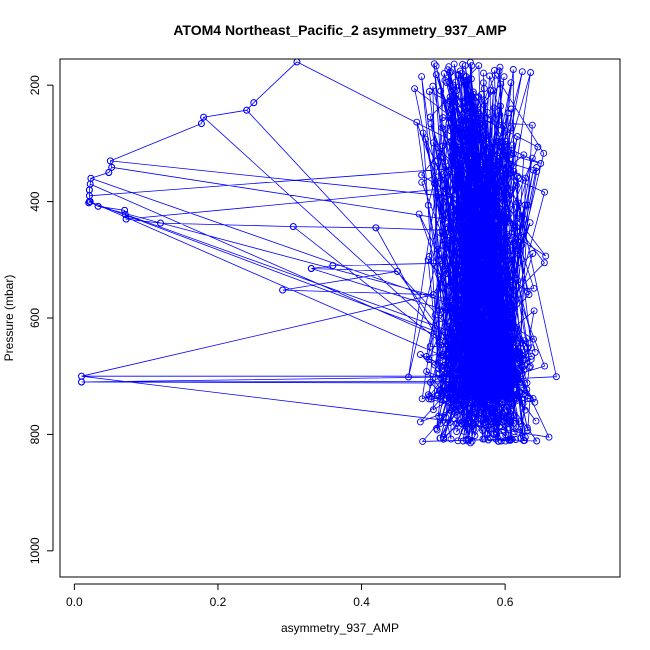 Image resolution: width=650 pixels, height=650 pixels. I want to click on y-tick-label: 800, so click(35, 434).